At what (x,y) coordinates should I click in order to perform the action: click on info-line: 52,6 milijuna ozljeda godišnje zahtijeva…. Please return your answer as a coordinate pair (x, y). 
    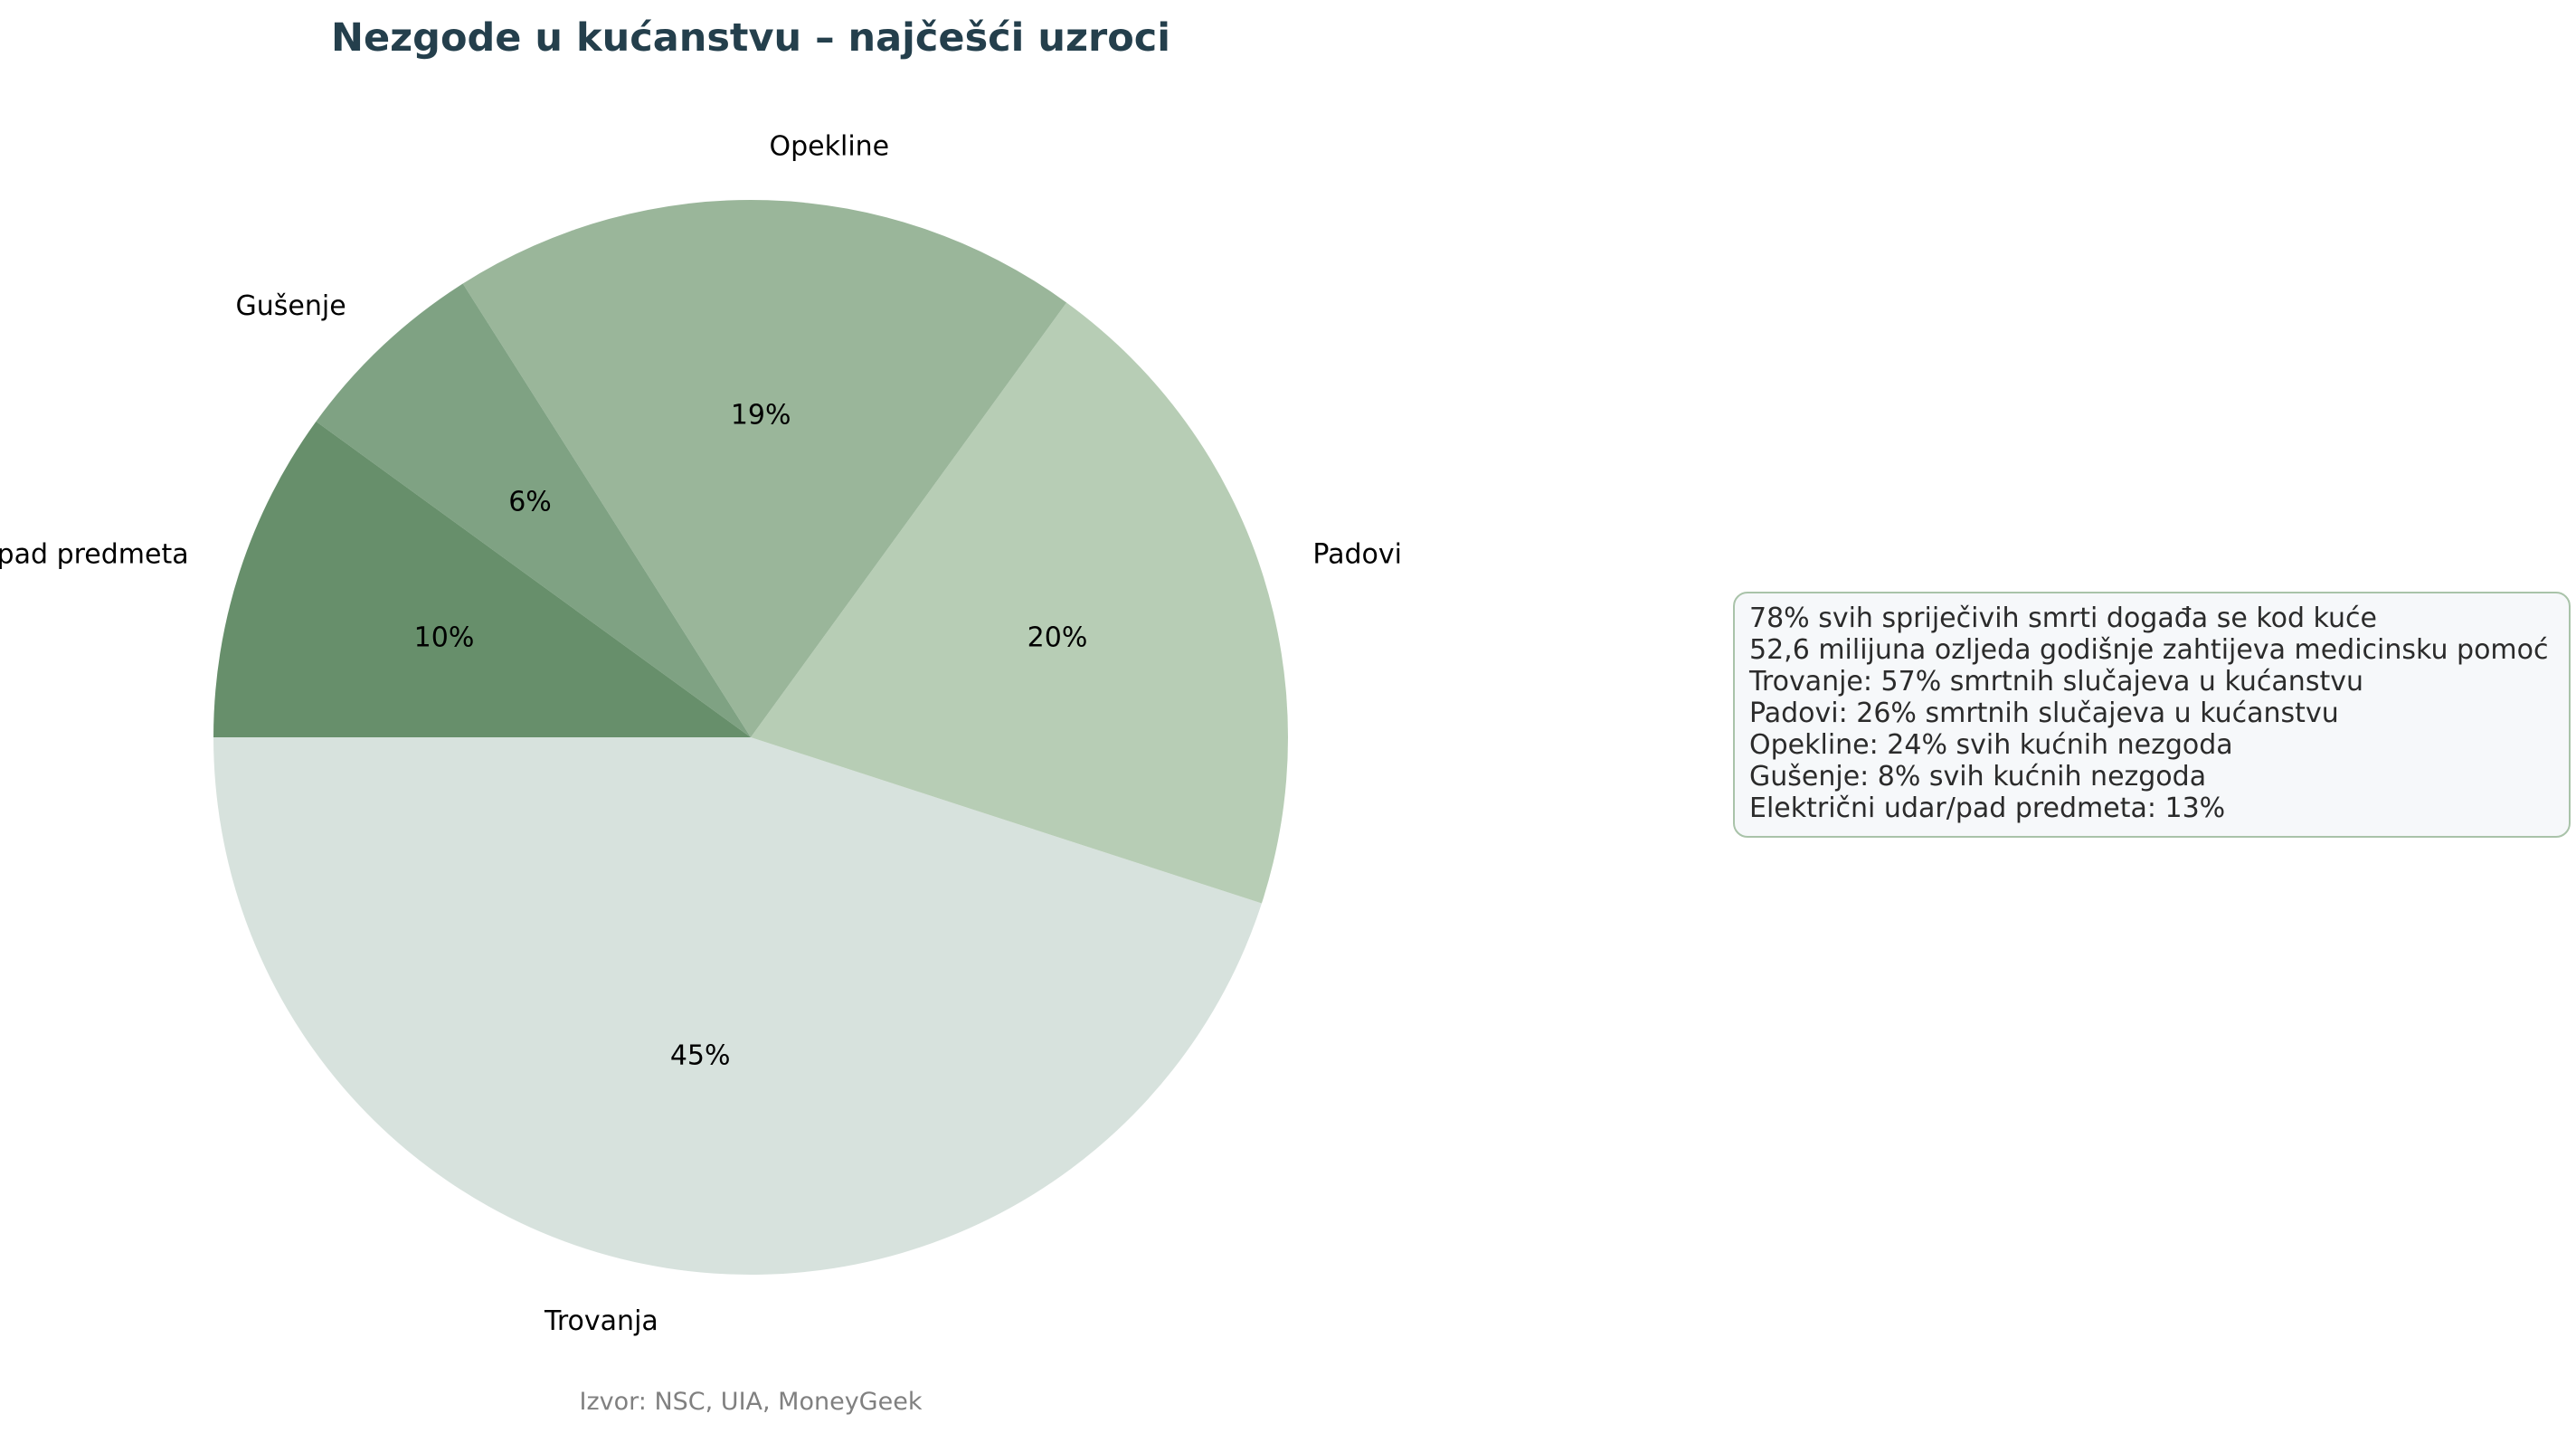
    Looking at the image, I should click on (2149, 650).